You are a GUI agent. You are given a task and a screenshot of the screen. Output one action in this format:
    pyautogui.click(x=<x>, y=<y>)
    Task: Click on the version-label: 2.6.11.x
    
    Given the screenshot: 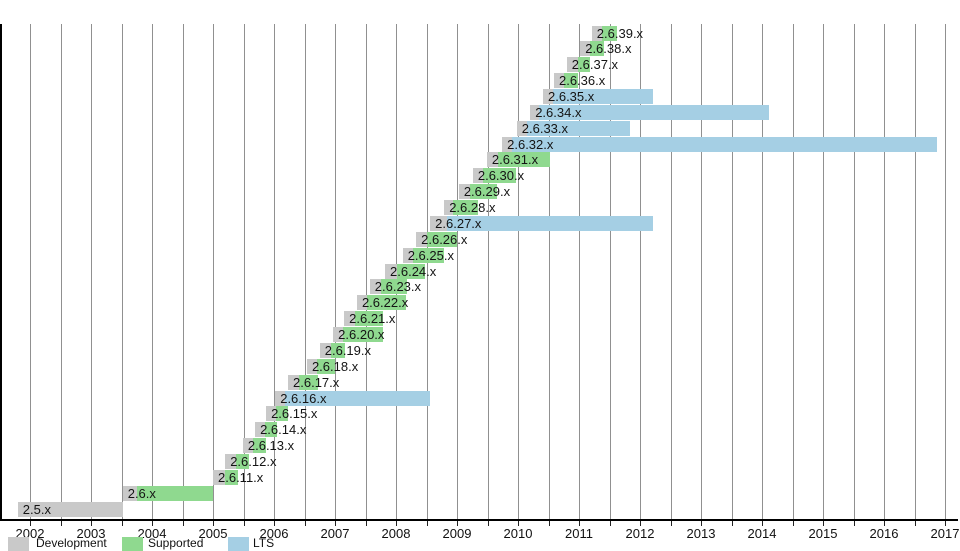 What is the action you would take?
    pyautogui.click(x=241, y=477)
    